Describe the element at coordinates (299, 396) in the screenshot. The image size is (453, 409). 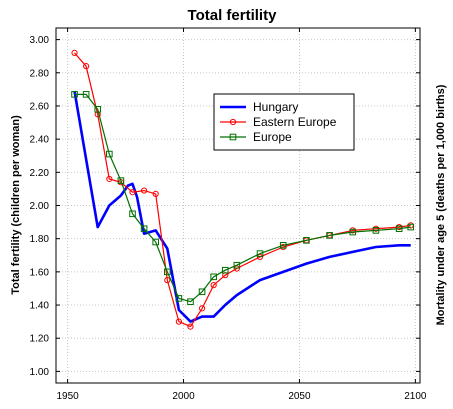
I see `x-tick-label: 2050` at that location.